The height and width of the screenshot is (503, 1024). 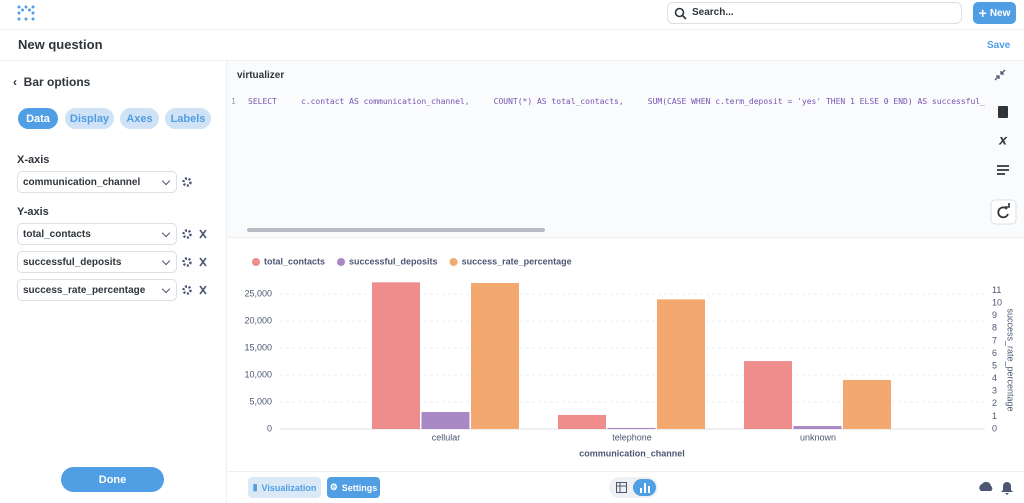 I want to click on y-tick-label: 15,000, so click(x=258, y=347).